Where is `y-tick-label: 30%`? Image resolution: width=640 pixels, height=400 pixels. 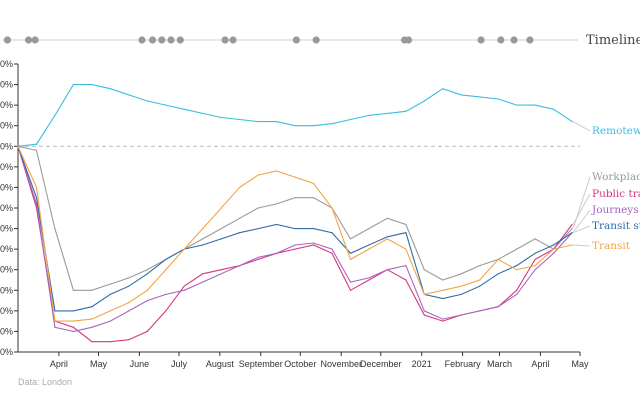 y-tick-label: 30% is located at coordinates (6, 290).